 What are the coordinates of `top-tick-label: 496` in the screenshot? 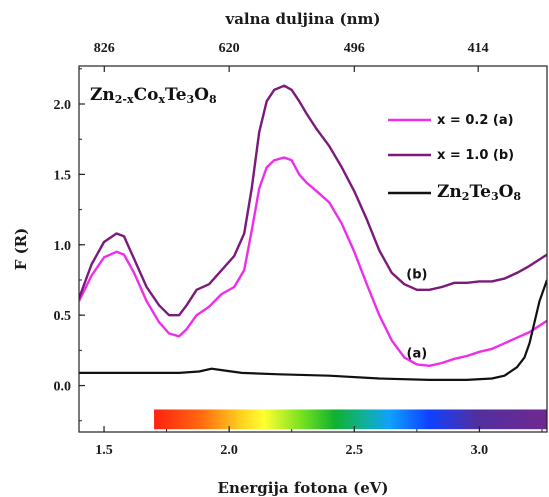 It's located at (354, 48).